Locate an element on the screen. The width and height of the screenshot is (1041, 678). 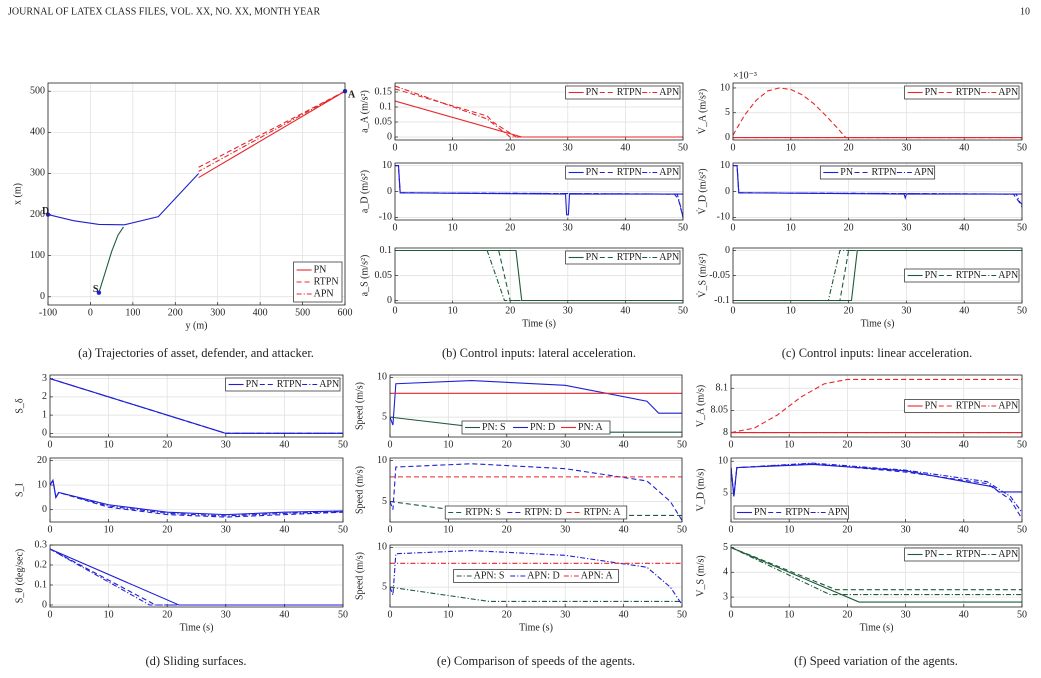
plot: 0 10 20 30 40 50 0 1 2 3 S_δ PN RTPN APN is located at coordinates (181, 411).